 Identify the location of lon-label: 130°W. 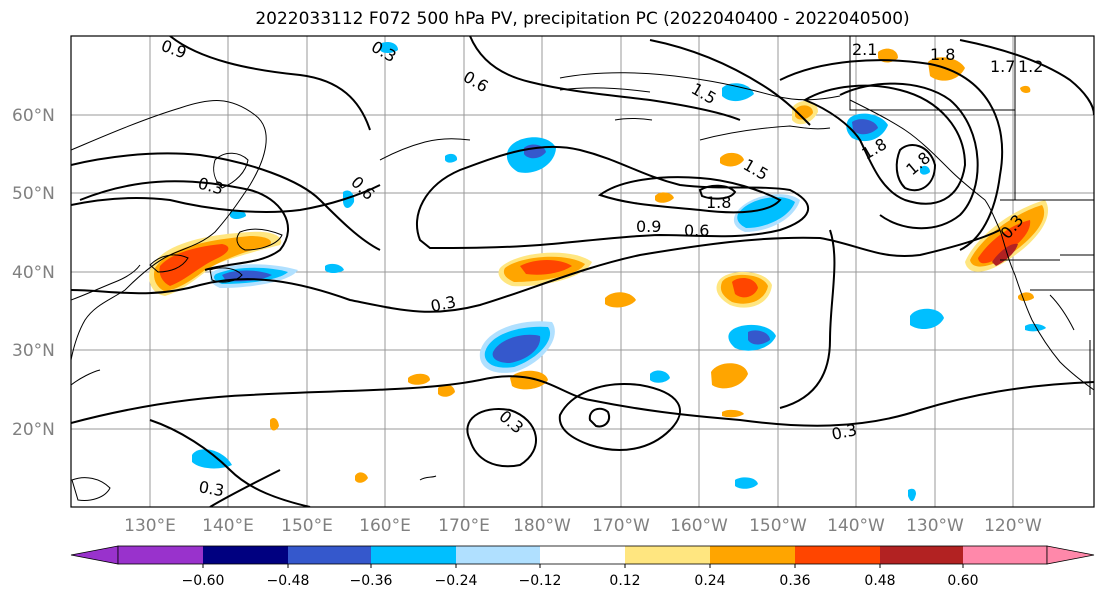
(935, 526).